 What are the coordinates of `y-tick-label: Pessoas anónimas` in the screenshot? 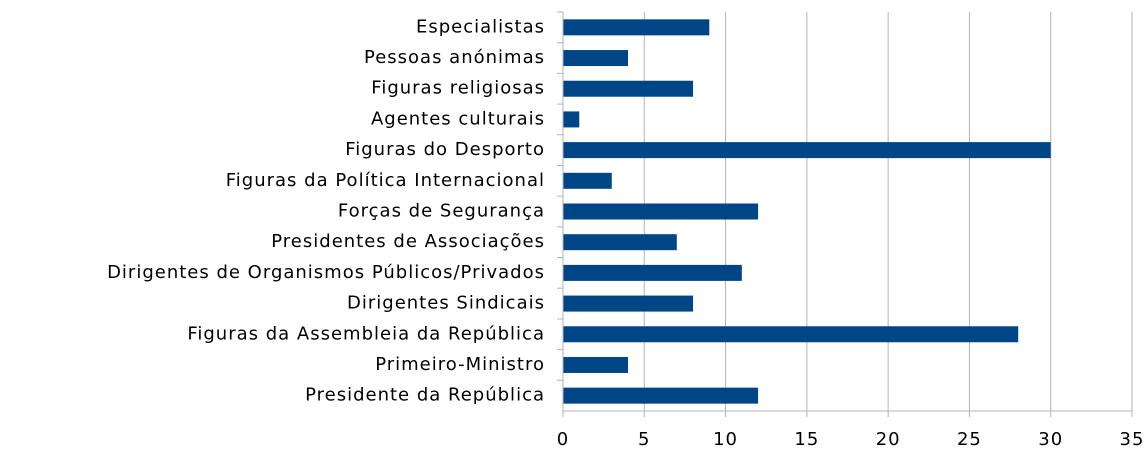 It's located at (454, 57).